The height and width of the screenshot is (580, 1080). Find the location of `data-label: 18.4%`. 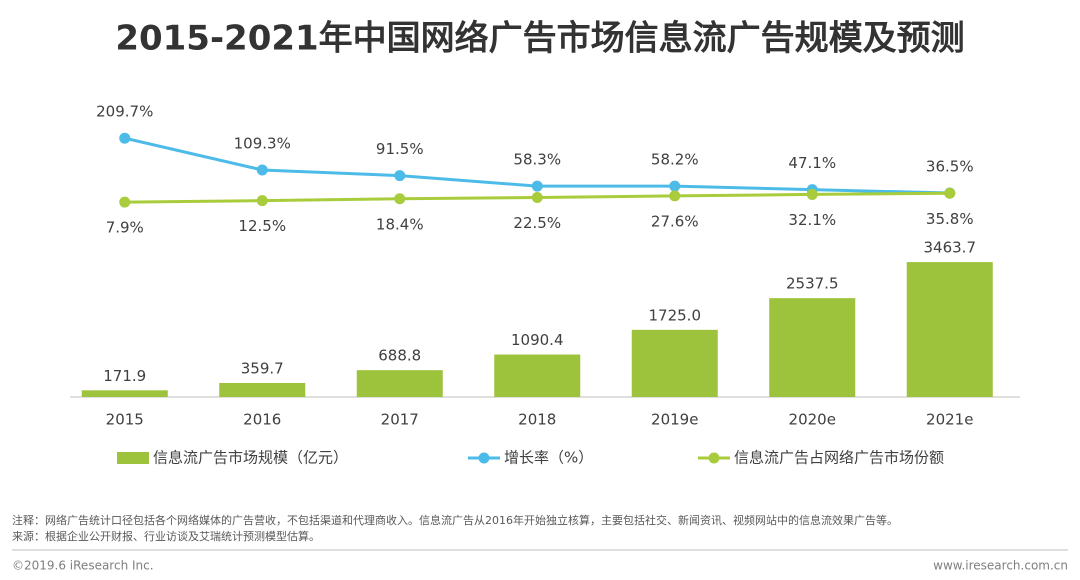

data-label: 18.4% is located at coordinates (400, 224).